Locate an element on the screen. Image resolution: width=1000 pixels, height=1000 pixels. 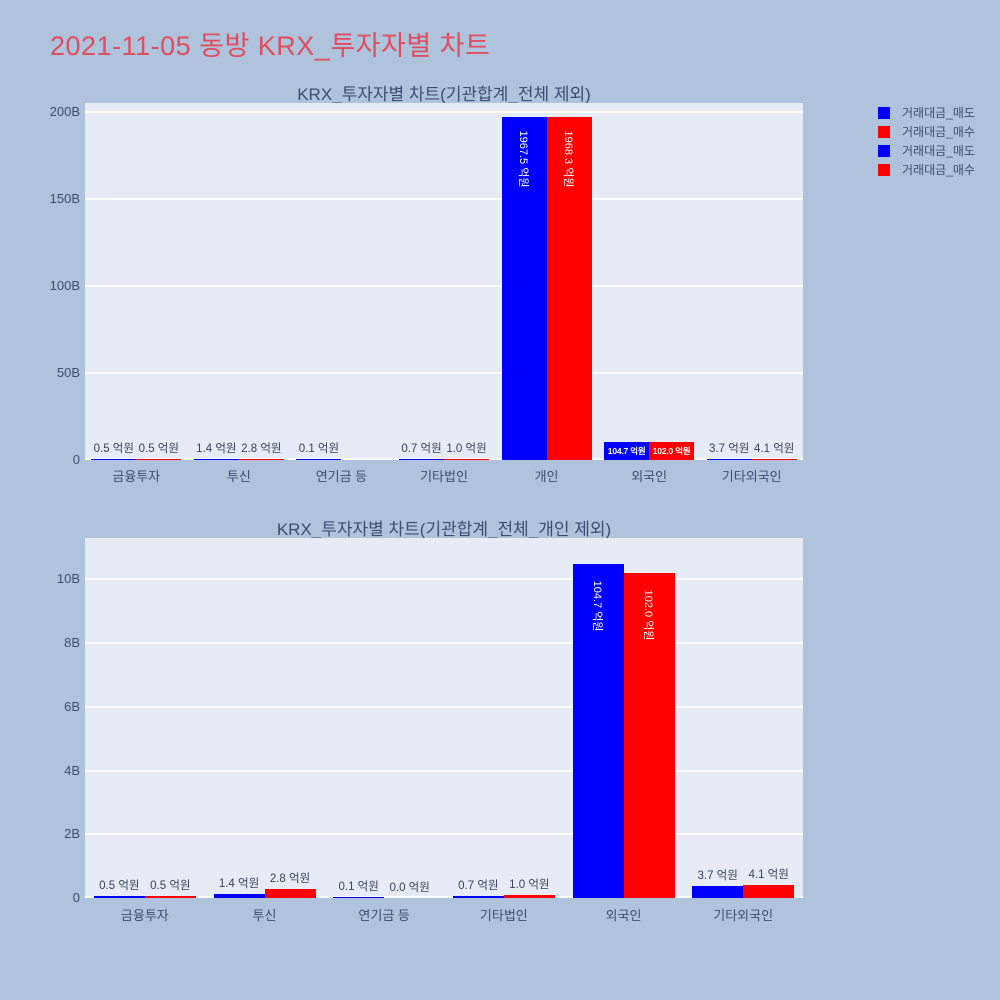
chart1-bar-buy-4: 1968.3 억원 is located at coordinates (569, 288).